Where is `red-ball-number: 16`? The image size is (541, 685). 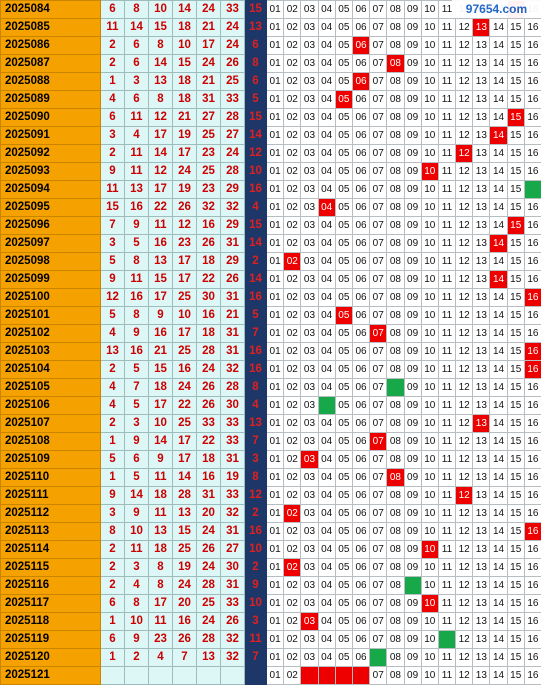
red-ball-number: 16 is located at coordinates (137, 298).